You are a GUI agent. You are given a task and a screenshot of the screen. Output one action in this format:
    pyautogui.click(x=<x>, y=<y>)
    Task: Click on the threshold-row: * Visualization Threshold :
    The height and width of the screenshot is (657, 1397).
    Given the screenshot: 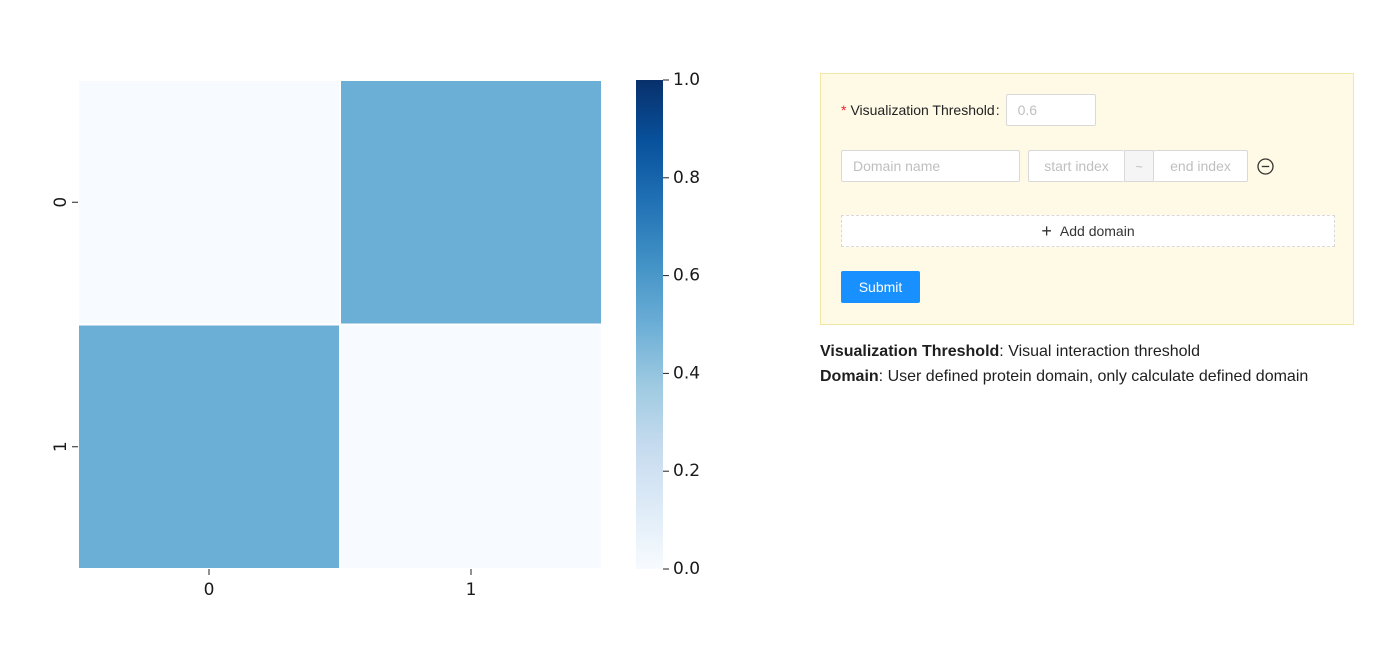 What is the action you would take?
    pyautogui.click(x=968, y=110)
    